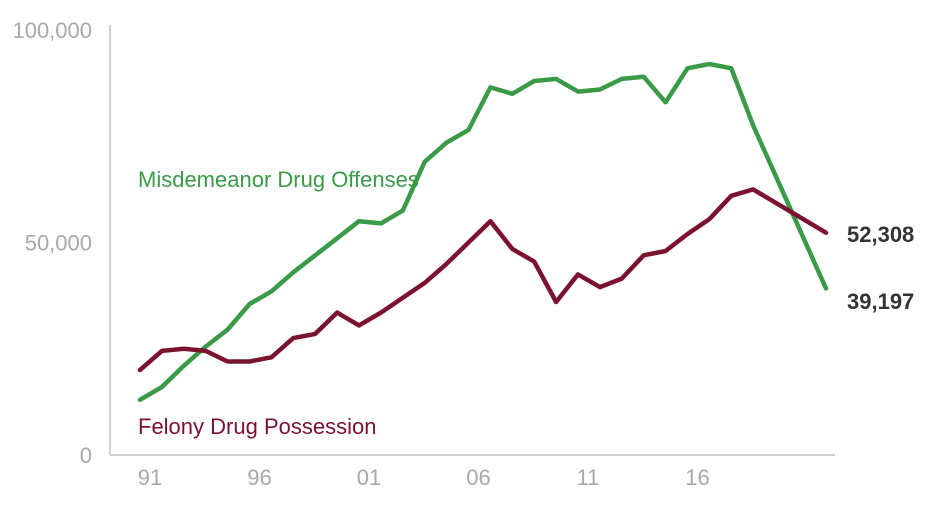 The width and height of the screenshot is (947, 518). I want to click on x-tick-label: 06, so click(478, 477).